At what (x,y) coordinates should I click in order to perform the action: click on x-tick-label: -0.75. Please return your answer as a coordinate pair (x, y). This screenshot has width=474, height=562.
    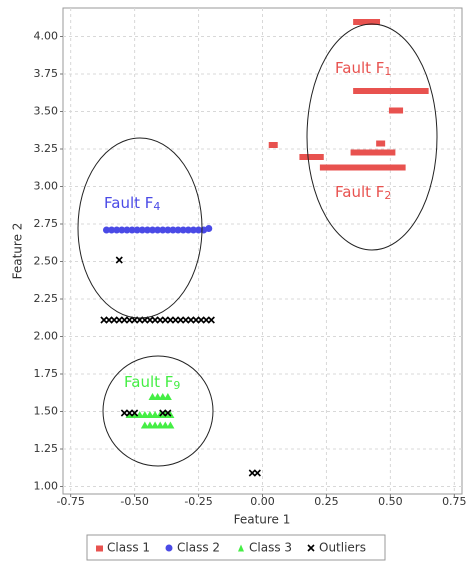
    Looking at the image, I should click on (70, 501).